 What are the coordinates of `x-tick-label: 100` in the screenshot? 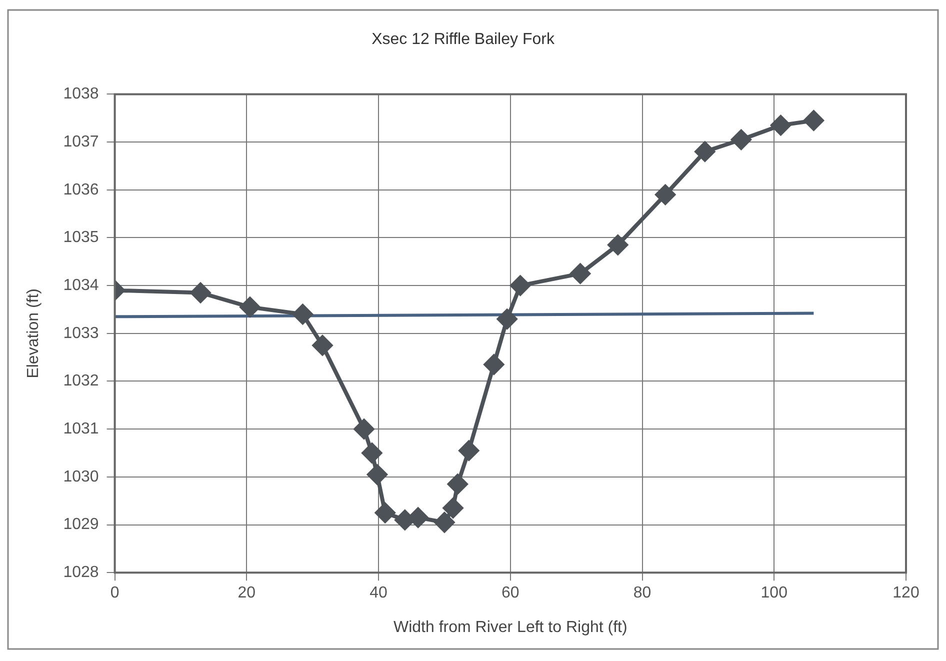 It's located at (774, 593).